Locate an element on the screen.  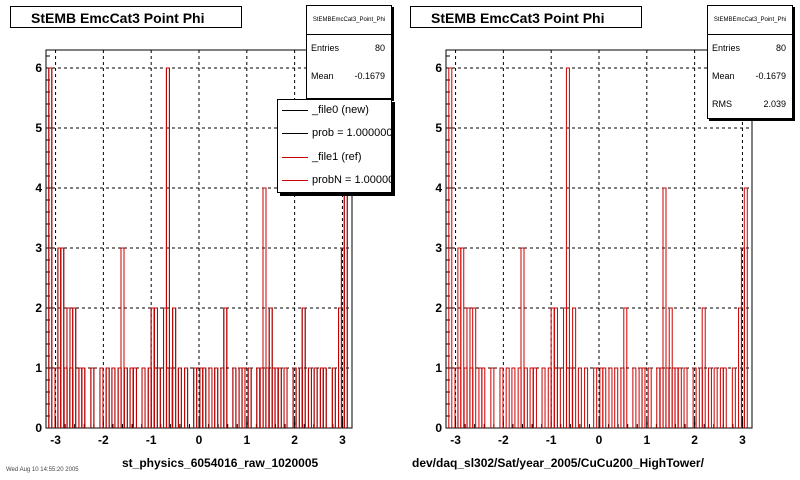
legend-text-probn: probN = 1.000000 is located at coordinates (352, 180).